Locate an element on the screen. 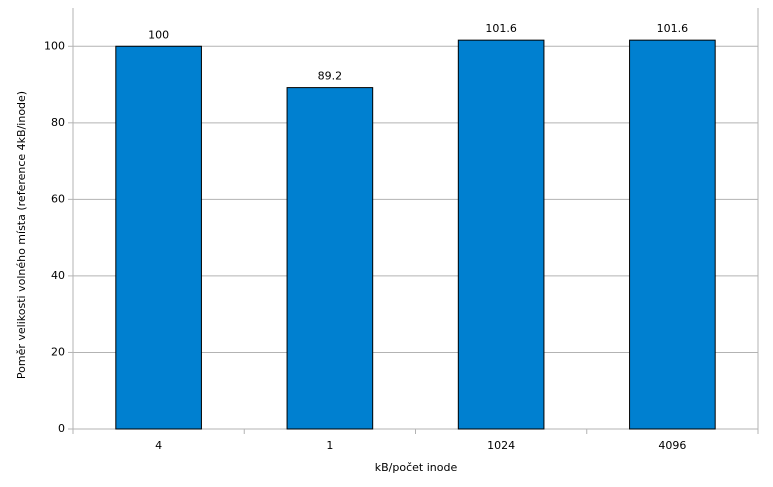 The width and height of the screenshot is (773, 487). x-axis-label: kB/počet inode is located at coordinates (416, 467).